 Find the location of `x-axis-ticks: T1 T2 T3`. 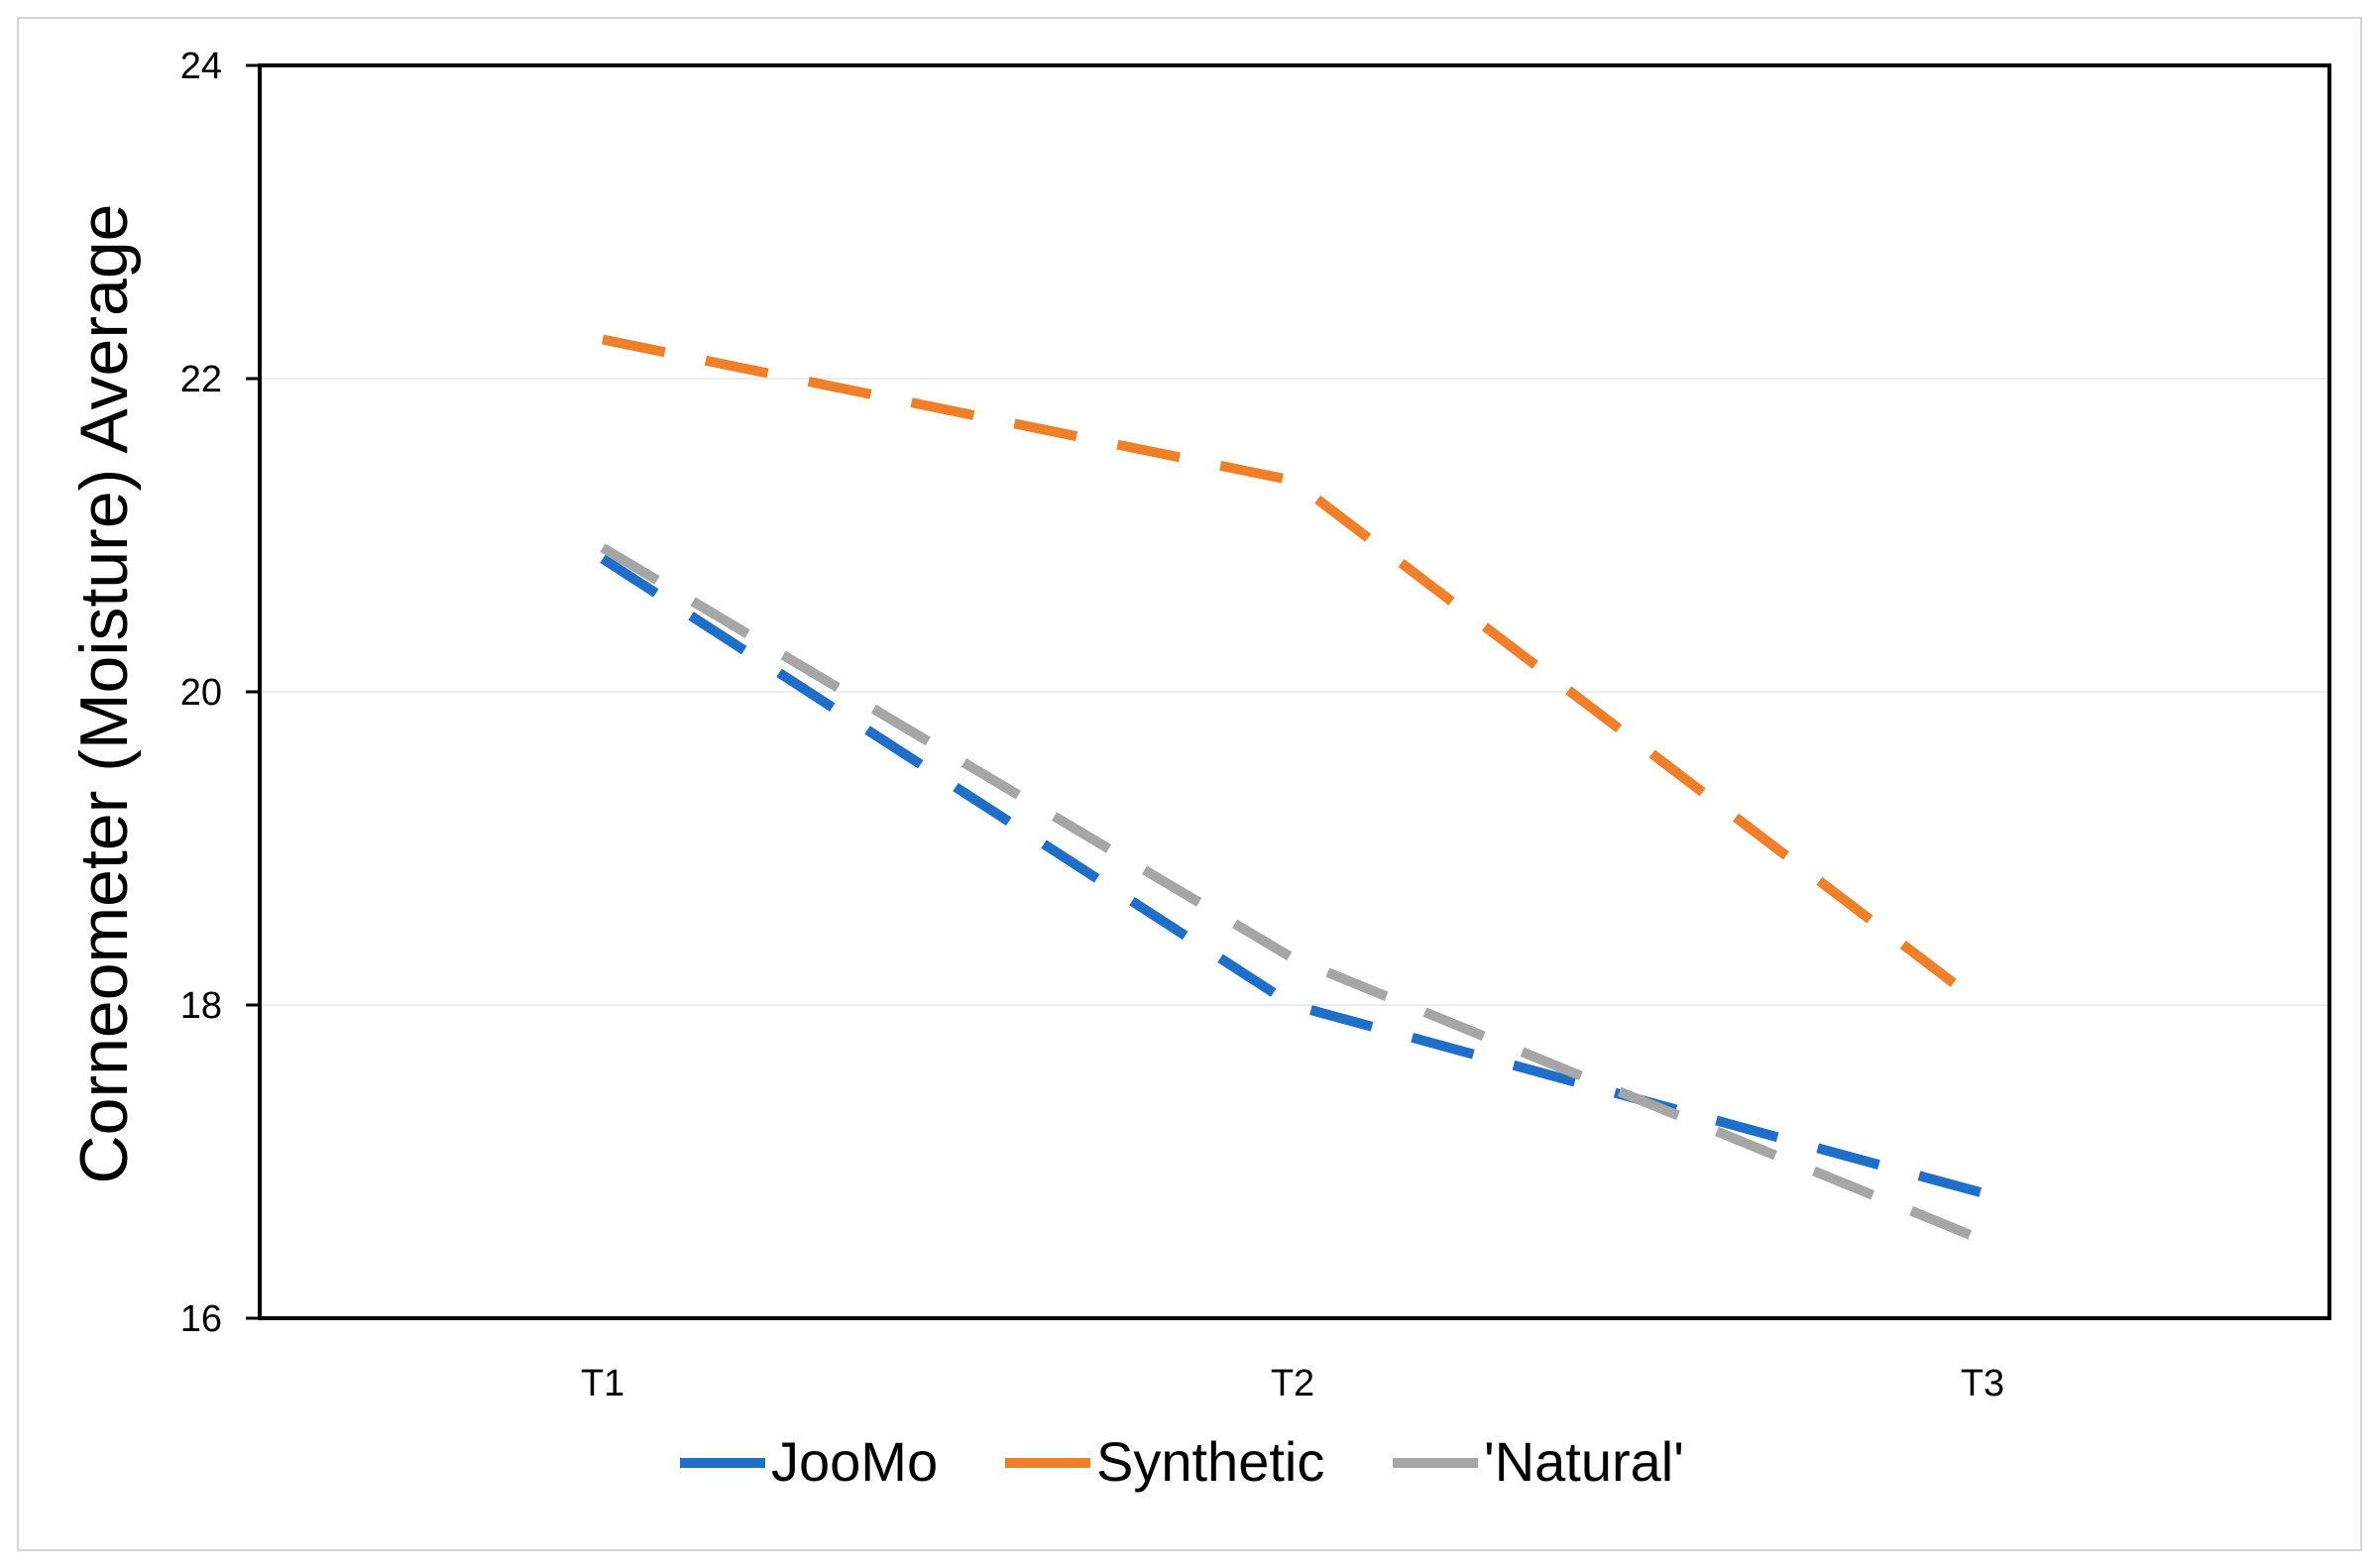

x-axis-ticks: T1 T2 T3 is located at coordinates (1292, 1383).